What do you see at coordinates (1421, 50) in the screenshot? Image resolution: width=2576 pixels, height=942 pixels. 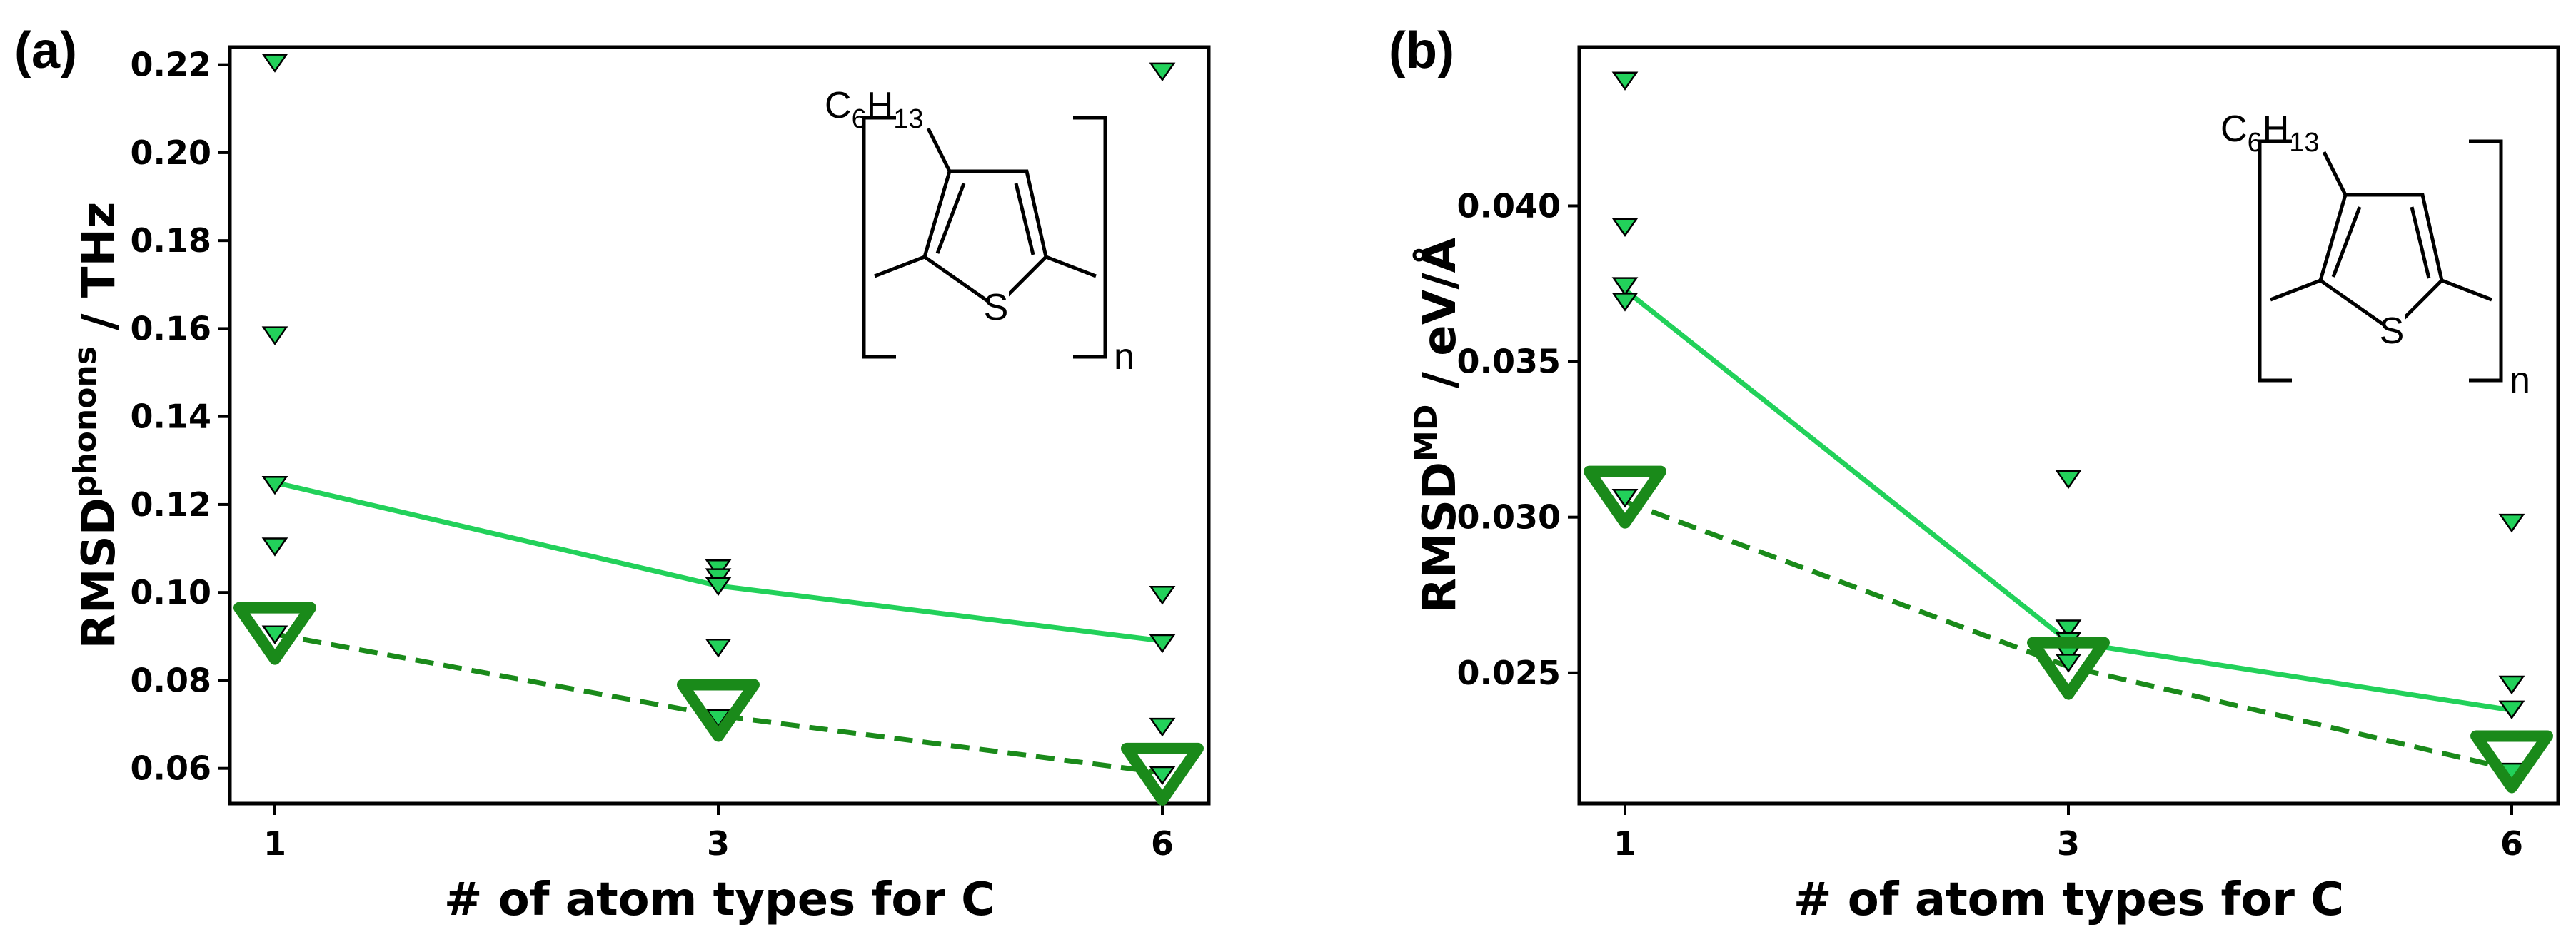 I see `panel-label: (b)` at bounding box center [1421, 50].